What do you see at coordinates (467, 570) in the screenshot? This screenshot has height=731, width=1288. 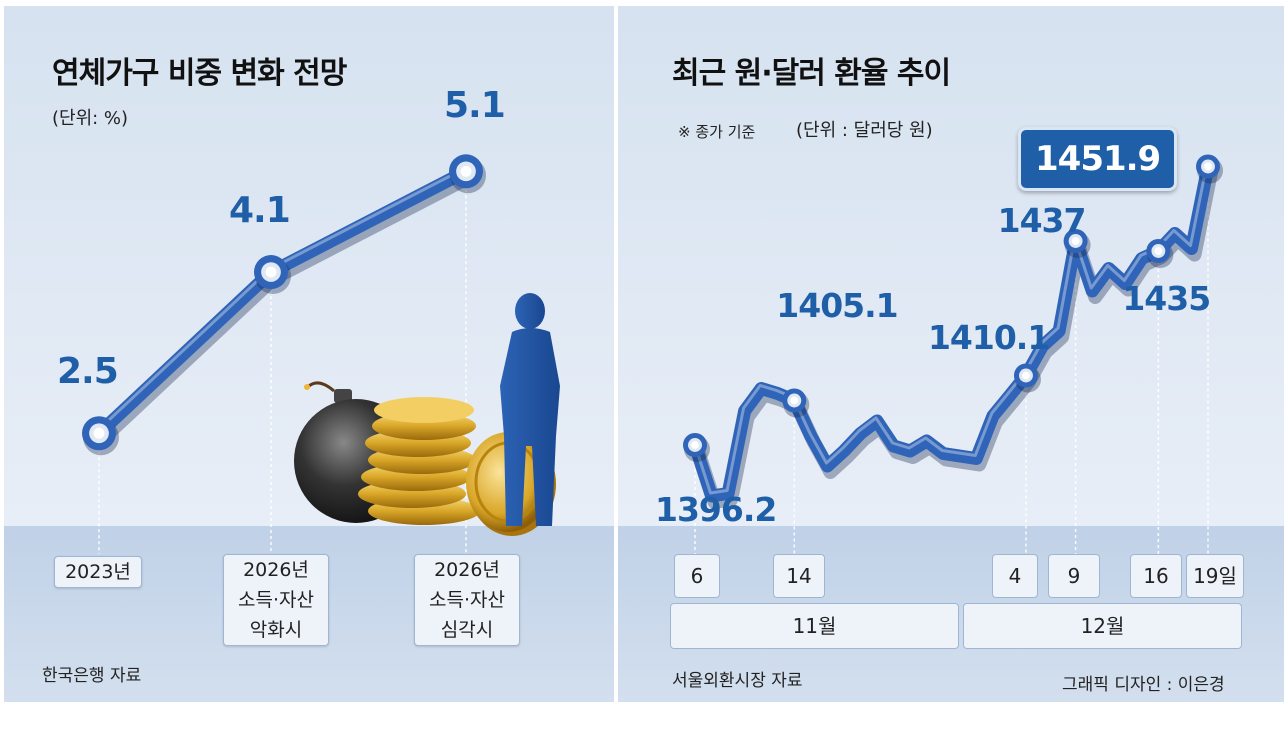 I see `left-category-2-line-0: 2026년` at bounding box center [467, 570].